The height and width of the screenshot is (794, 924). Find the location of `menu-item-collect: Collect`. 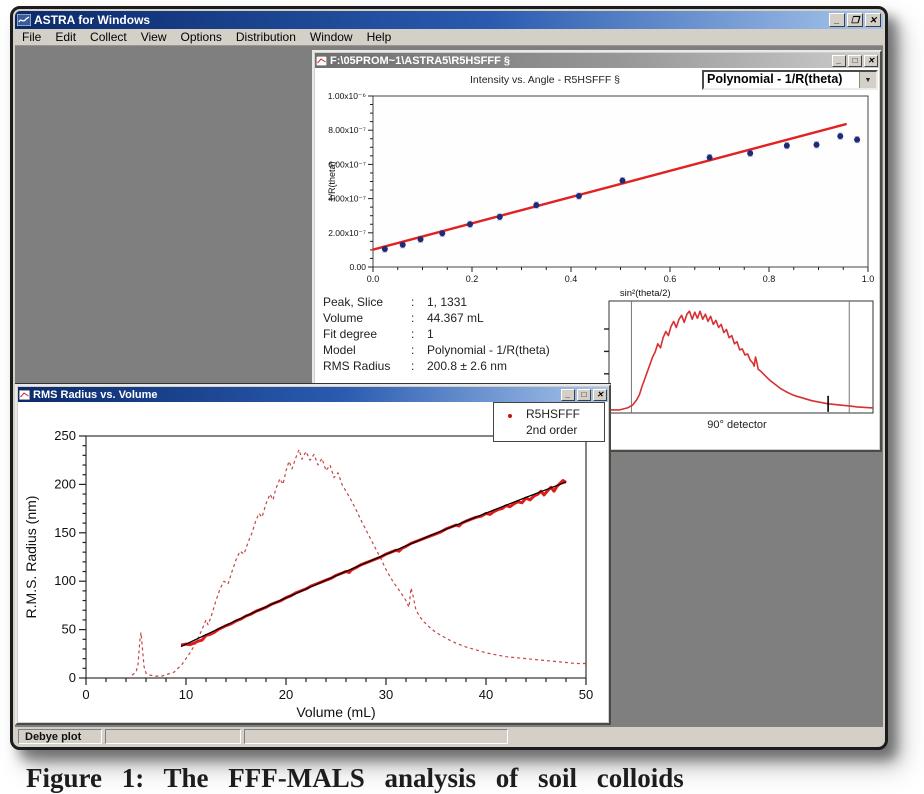

menu-item-collect: Collect is located at coordinates (108, 37).